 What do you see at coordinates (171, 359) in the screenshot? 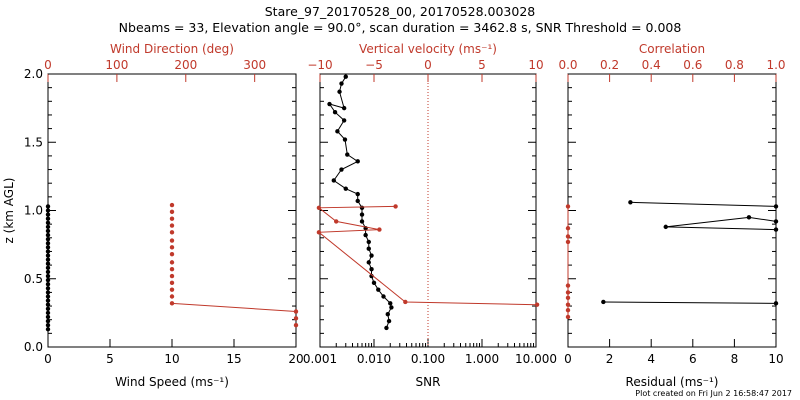
I see `x-bottom-tick-label: 10` at bounding box center [171, 359].